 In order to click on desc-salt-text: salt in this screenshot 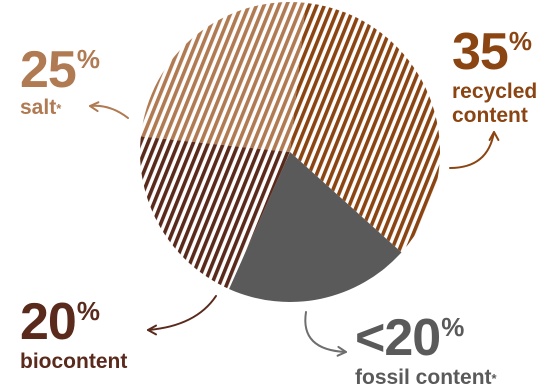, I will do `click(38, 107)`.